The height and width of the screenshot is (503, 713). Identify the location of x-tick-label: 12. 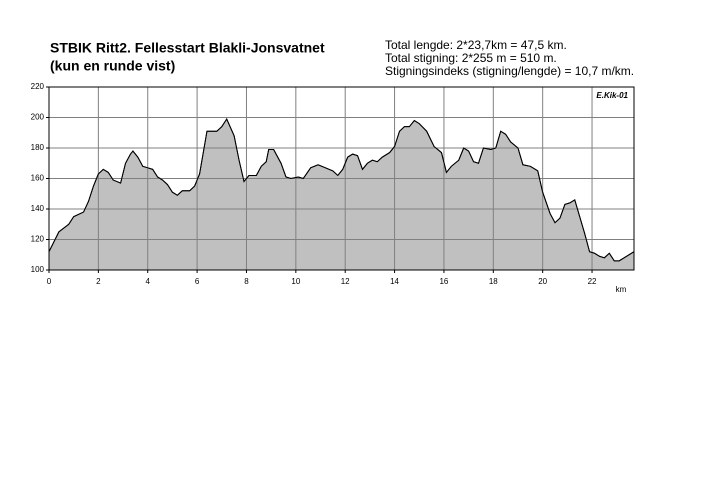
(345, 281).